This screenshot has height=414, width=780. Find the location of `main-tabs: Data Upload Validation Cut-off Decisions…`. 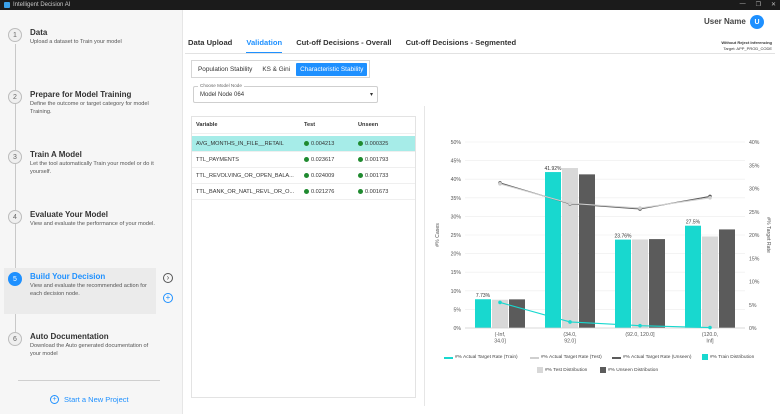

main-tabs: Data Upload Validation Cut-off Decisions… is located at coordinates (352, 46).